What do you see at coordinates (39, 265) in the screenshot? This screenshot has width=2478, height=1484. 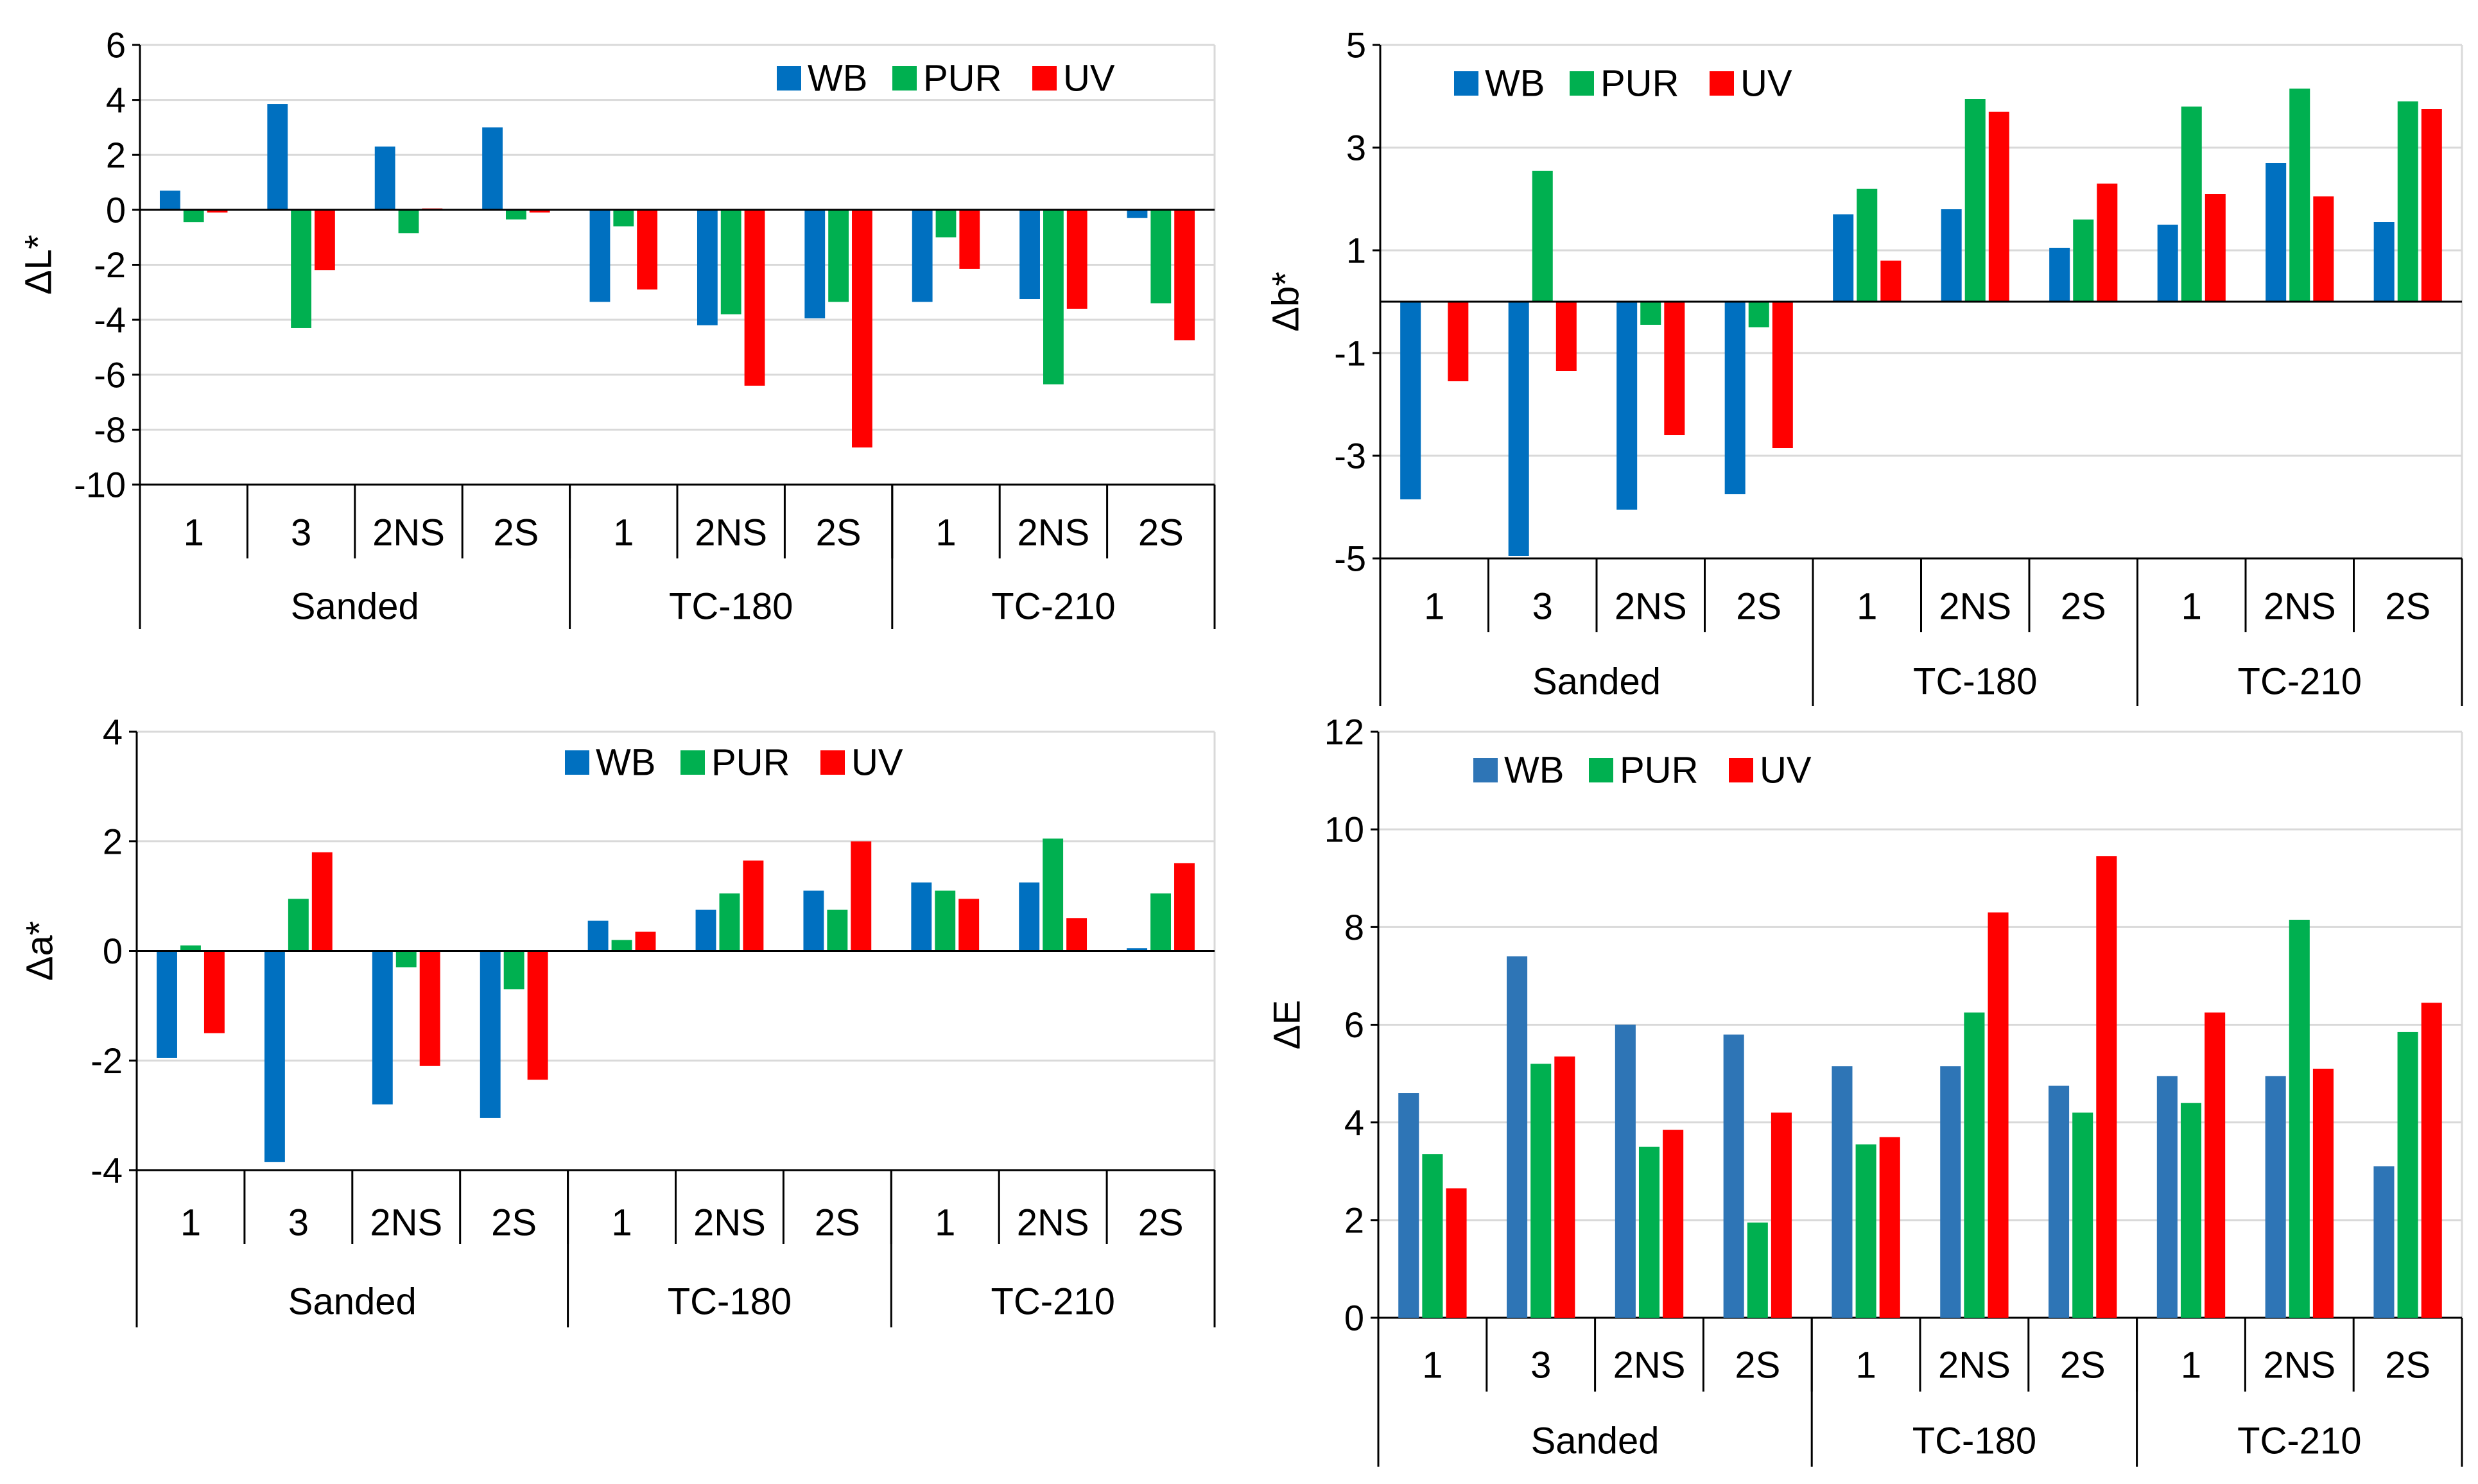 I see `y-axis-title: ΔL*` at bounding box center [39, 265].